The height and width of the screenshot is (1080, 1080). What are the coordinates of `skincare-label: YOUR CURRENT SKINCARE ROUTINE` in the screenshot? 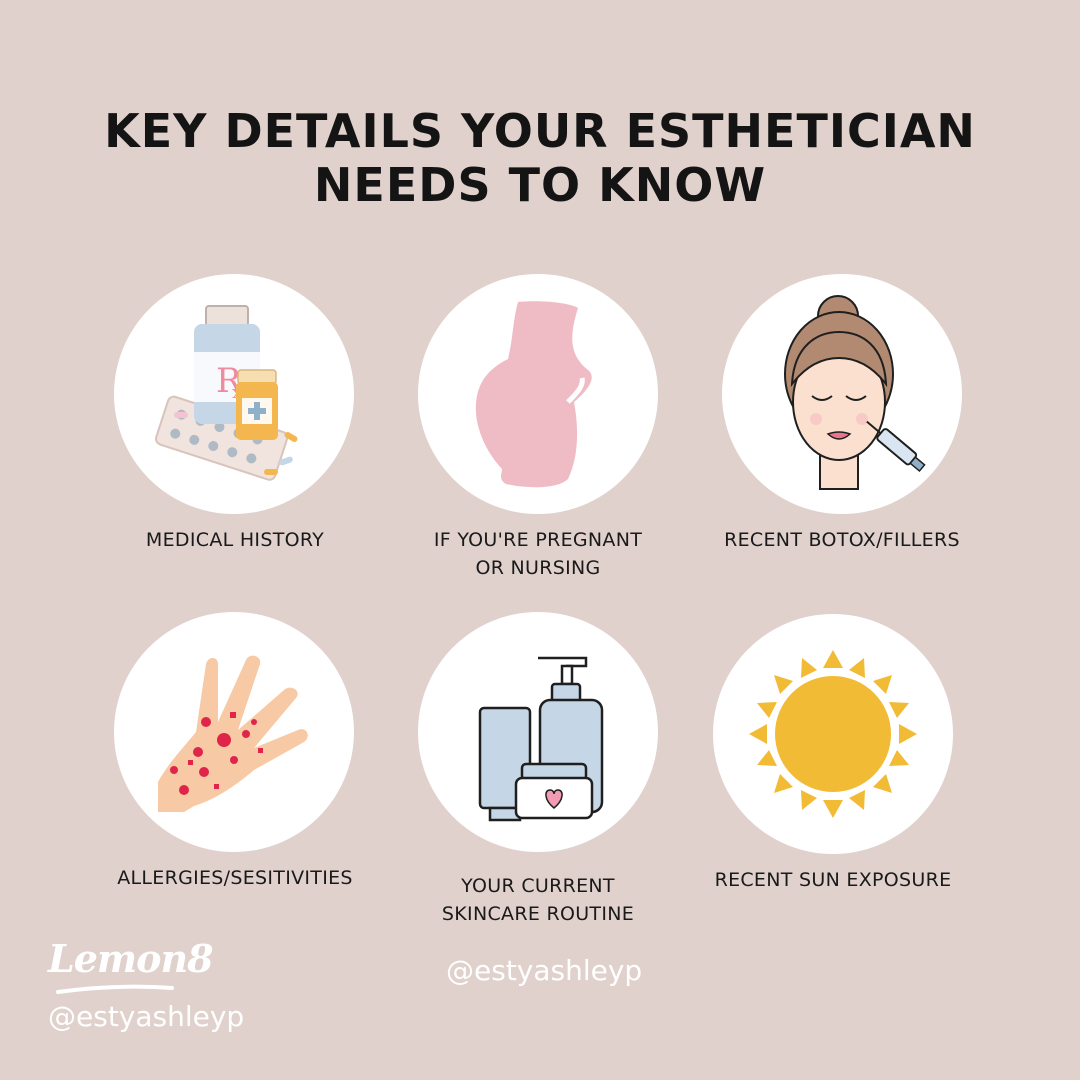 It's located at (538, 900).